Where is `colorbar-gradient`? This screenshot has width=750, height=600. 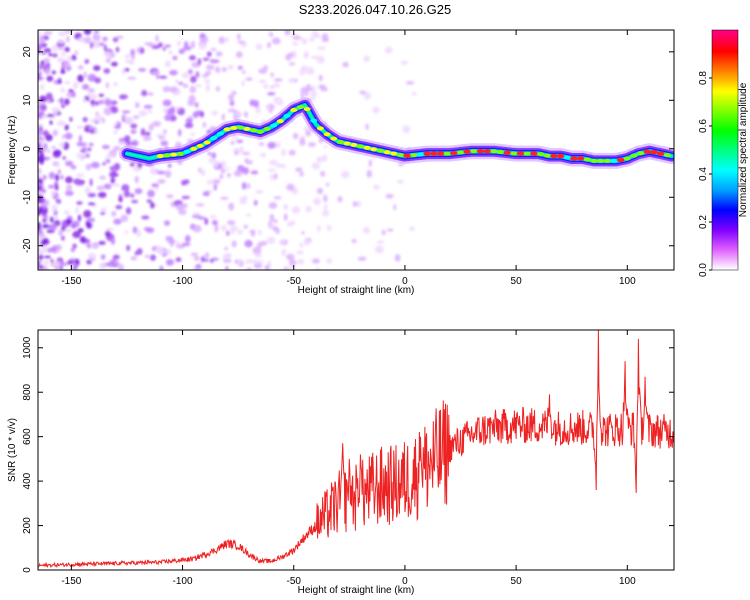
colorbar-gradient is located at coordinates (725, 150).